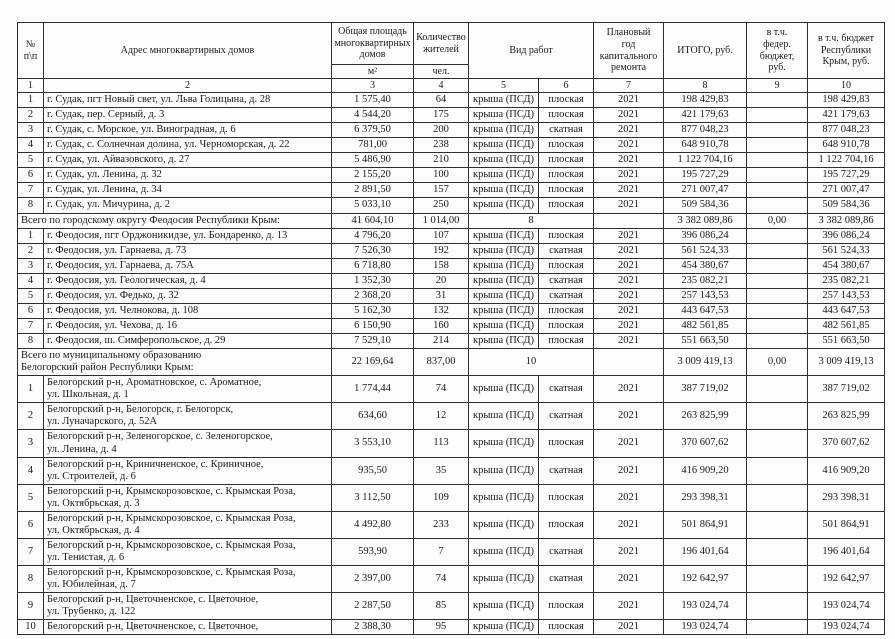  Describe the element at coordinates (846, 497) in the screenshot. I see `krym-budget-cell: 293 398,31` at that location.